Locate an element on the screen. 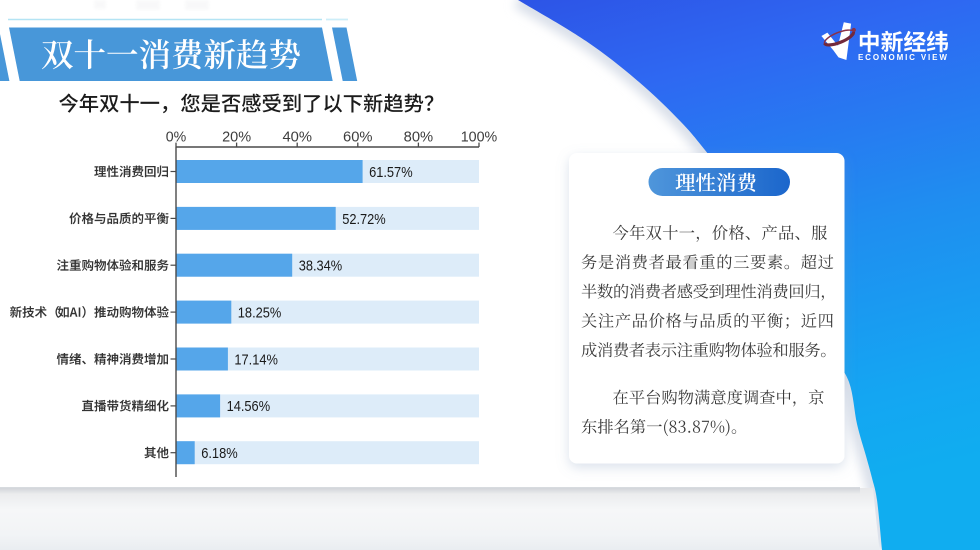 The image size is (980, 550). svg-text: 40% is located at coordinates (297, 136).